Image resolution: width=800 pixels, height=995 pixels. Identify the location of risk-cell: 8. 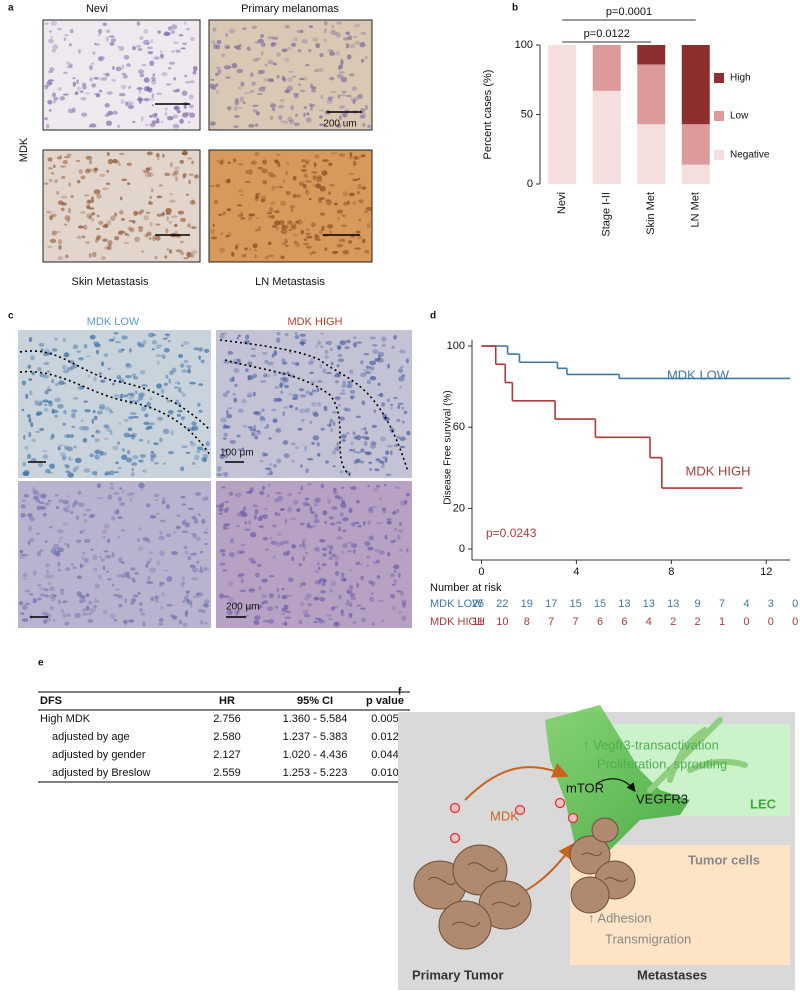
(527, 622).